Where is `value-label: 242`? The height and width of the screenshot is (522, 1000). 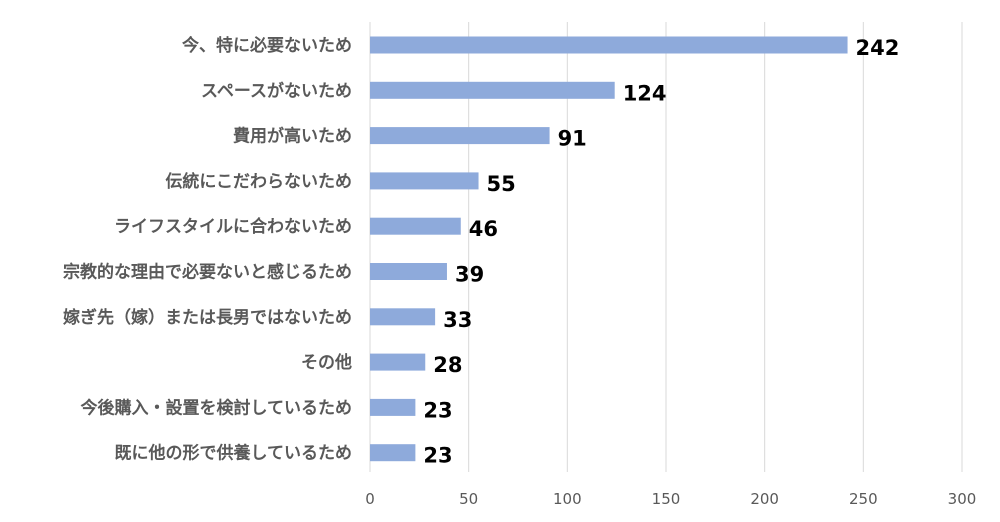
value-label: 242 is located at coordinates (878, 48).